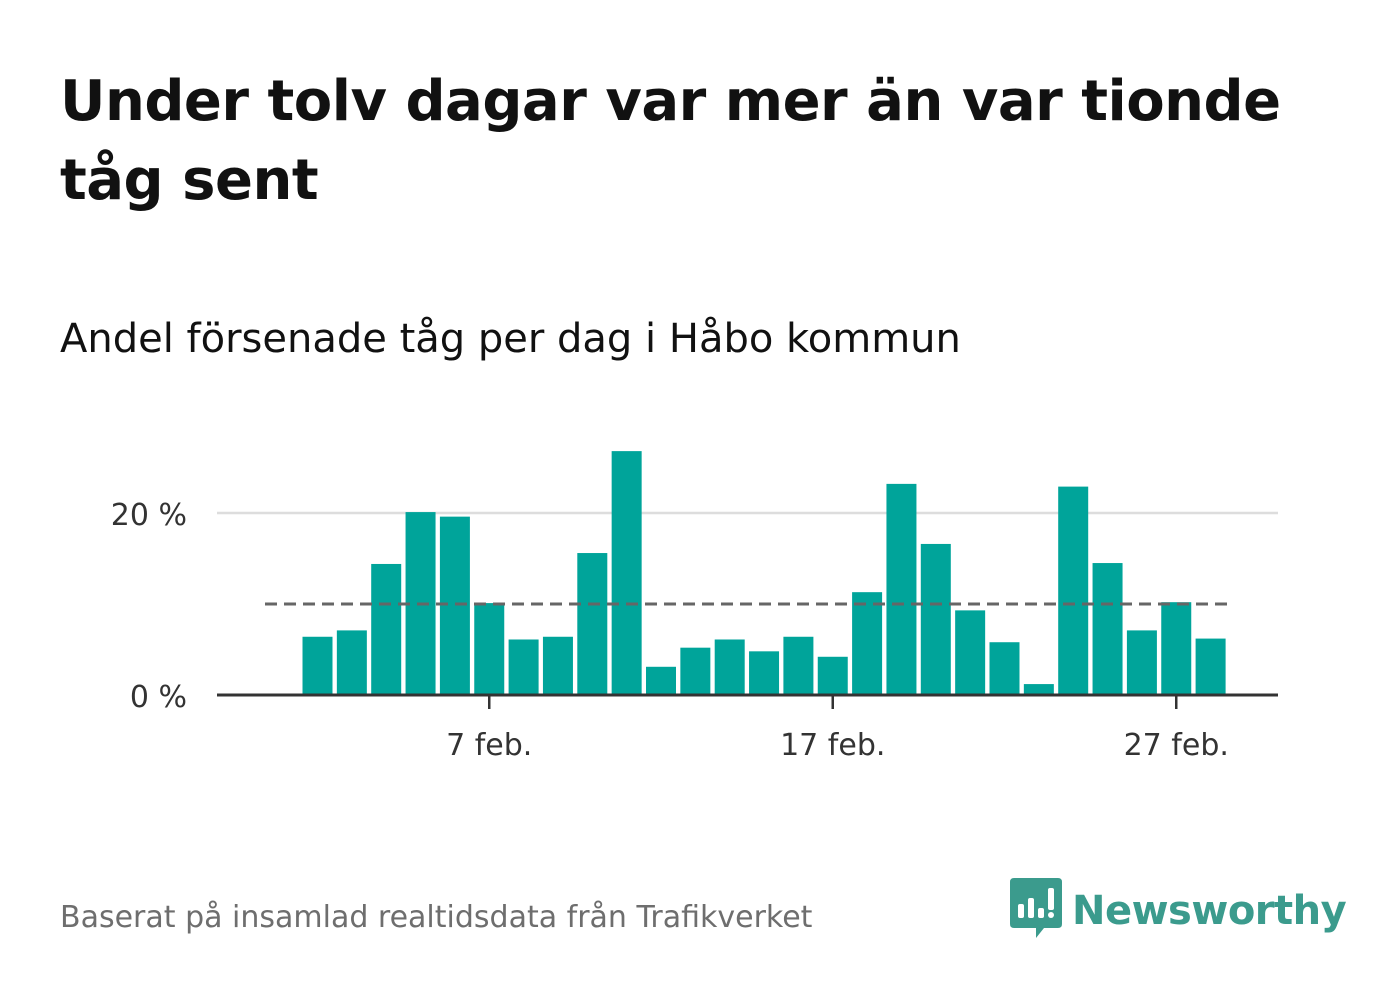 The height and width of the screenshot is (999, 1382). What do you see at coordinates (1036, 911) in the screenshot?
I see `newsworthy-bar-chart-icon` at bounding box center [1036, 911].